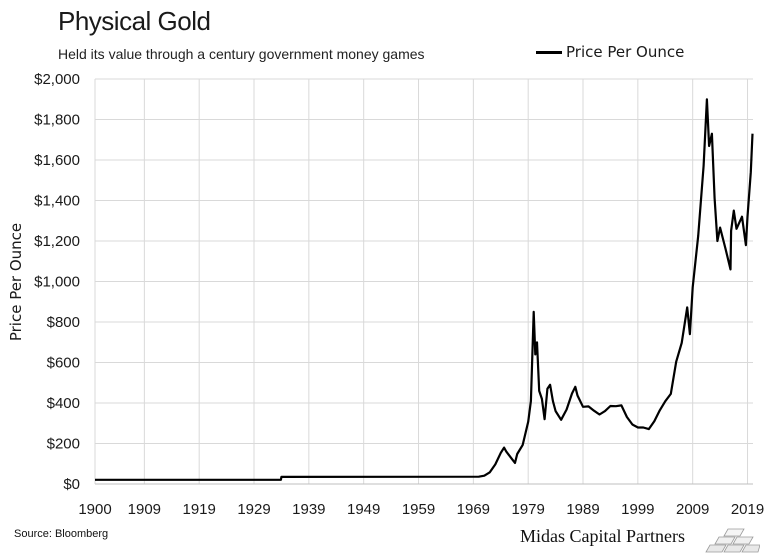  I want to click on x-tick-label: 1909, so click(144, 509).